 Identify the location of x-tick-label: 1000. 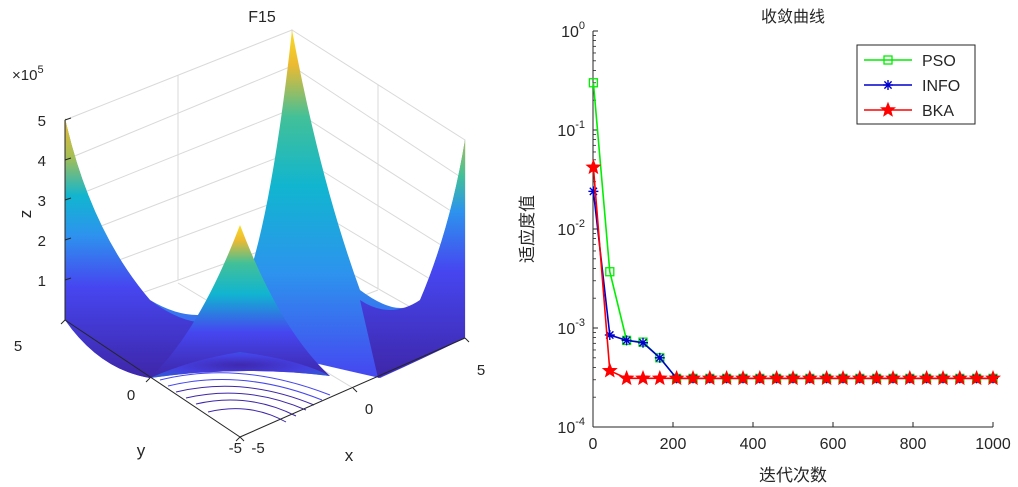
(993, 444).